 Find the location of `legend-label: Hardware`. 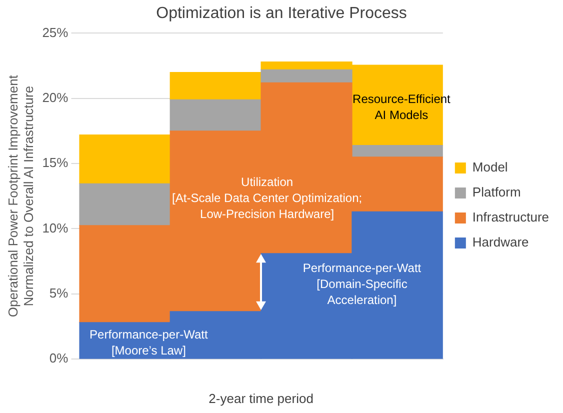

legend-label: Hardware is located at coordinates (500, 242).